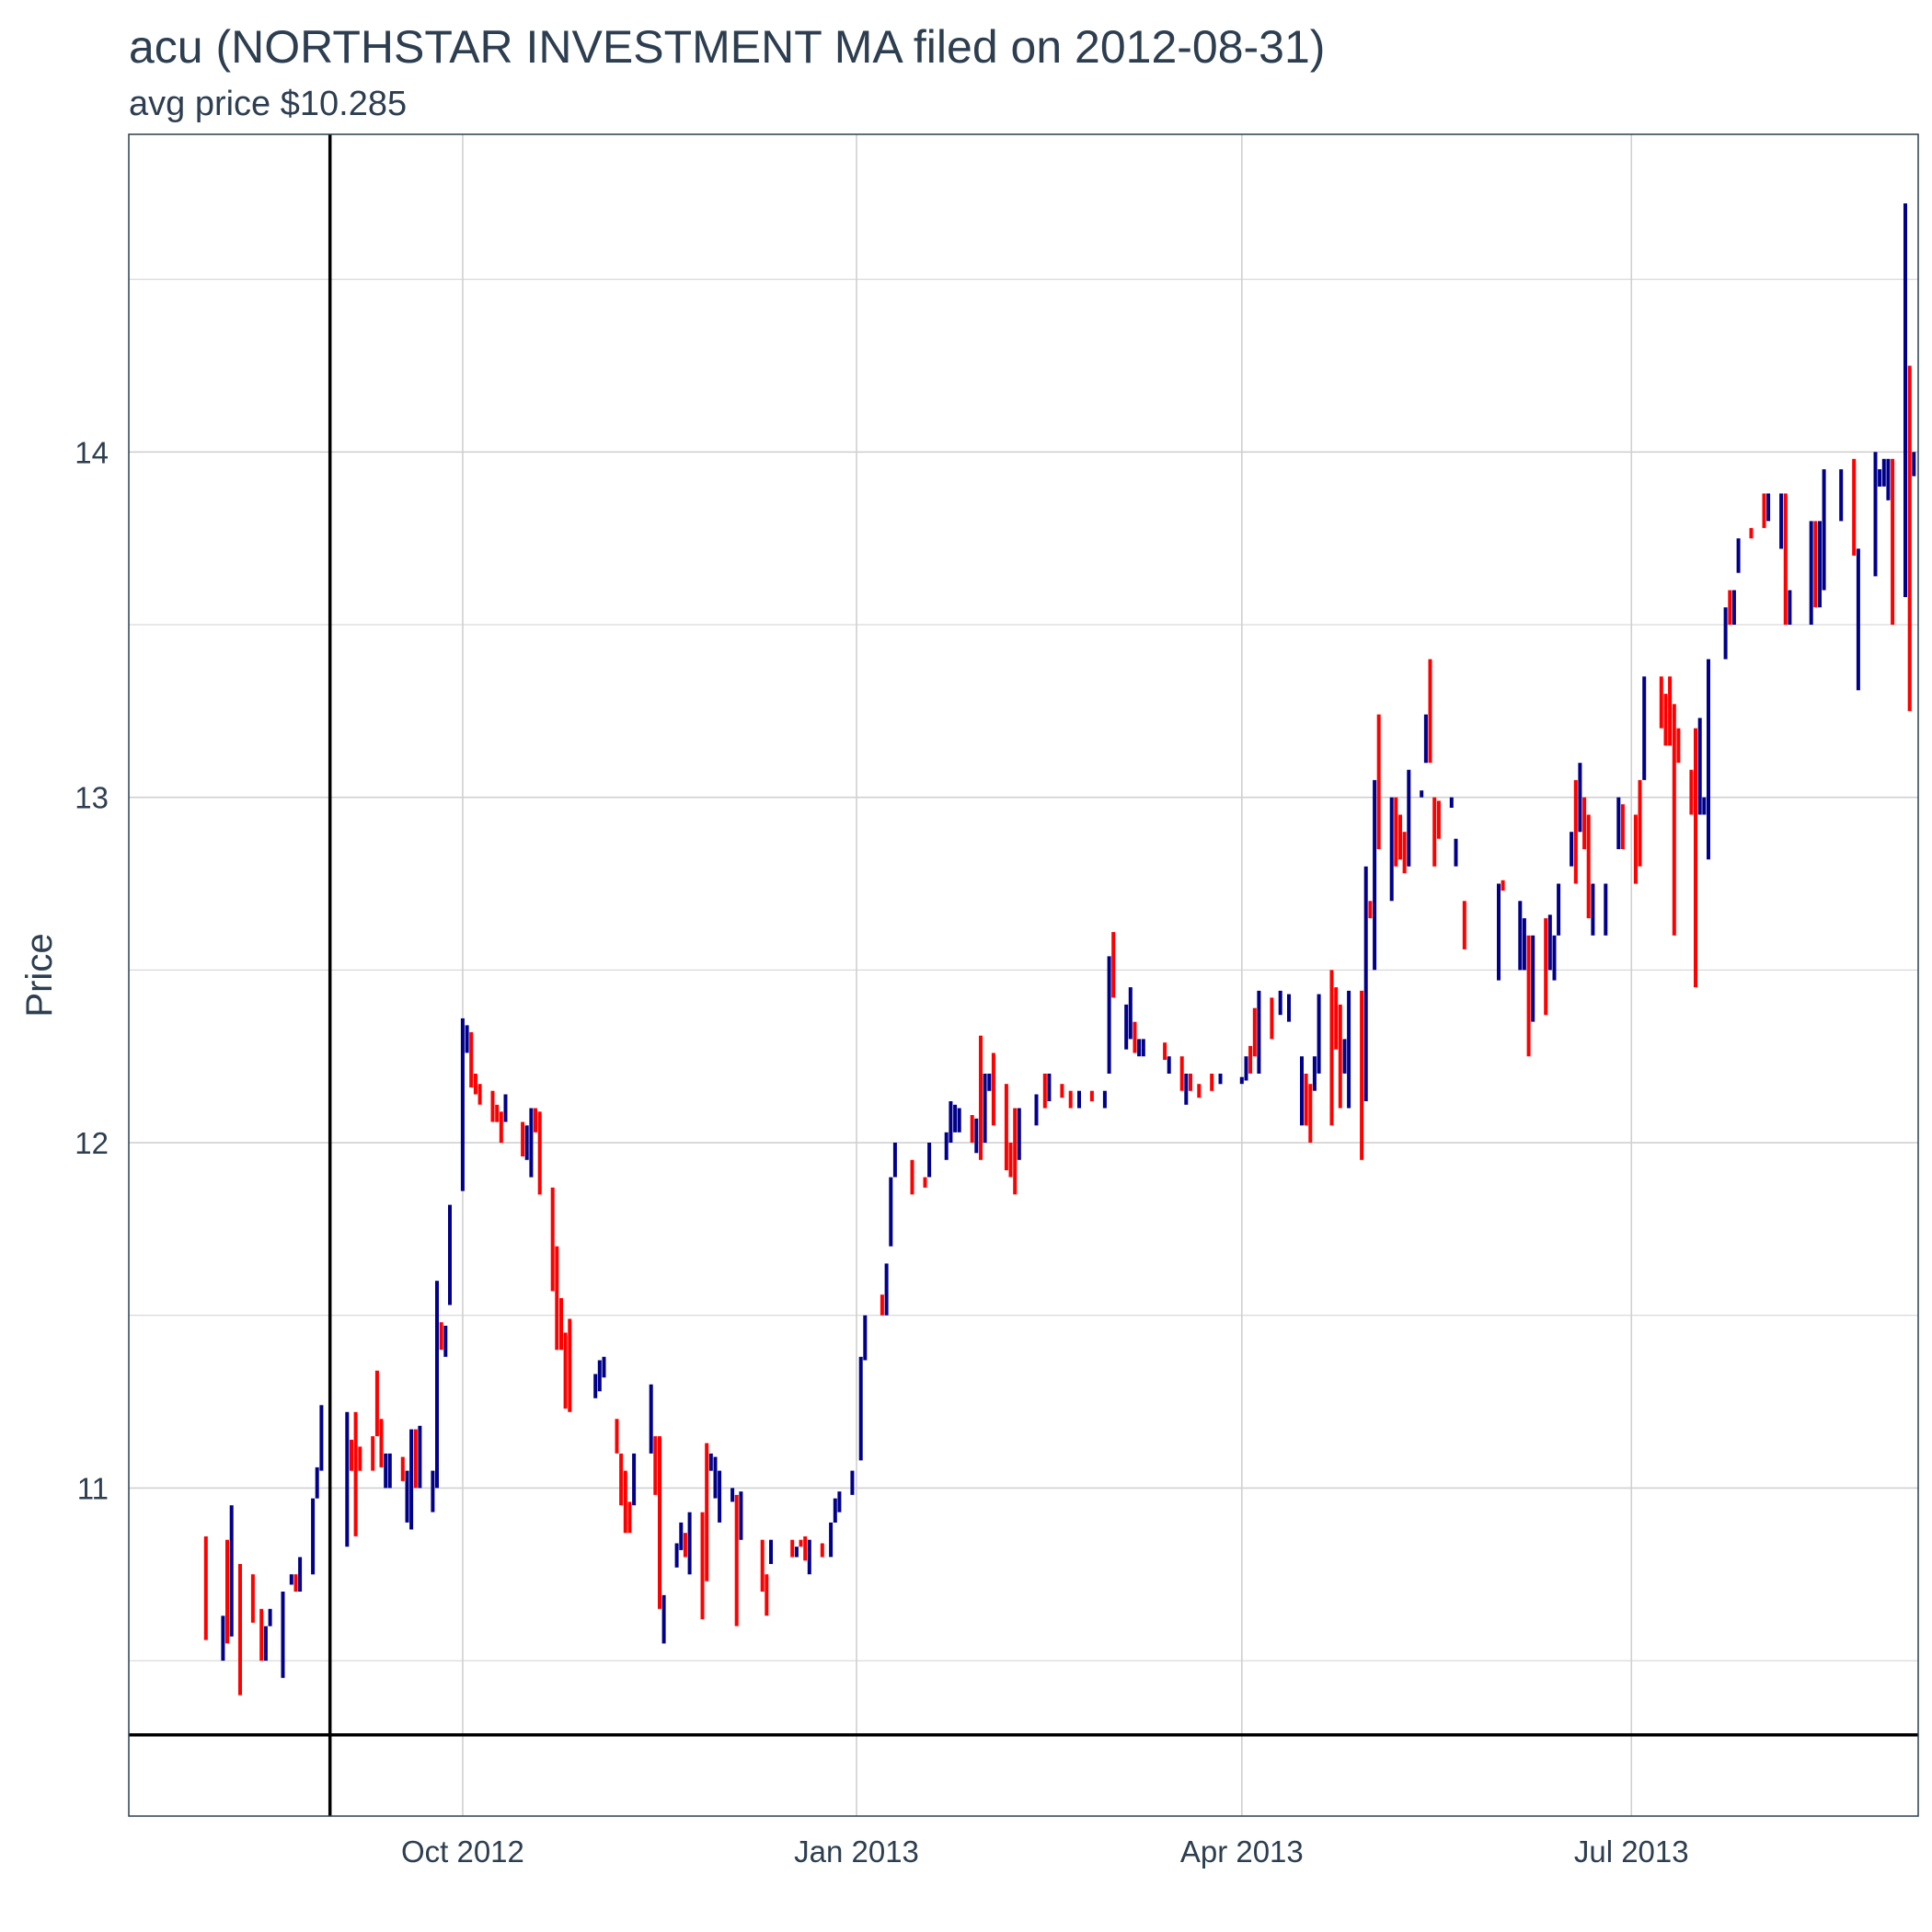  I want to click on y-tick-label: 14, so click(92, 452).